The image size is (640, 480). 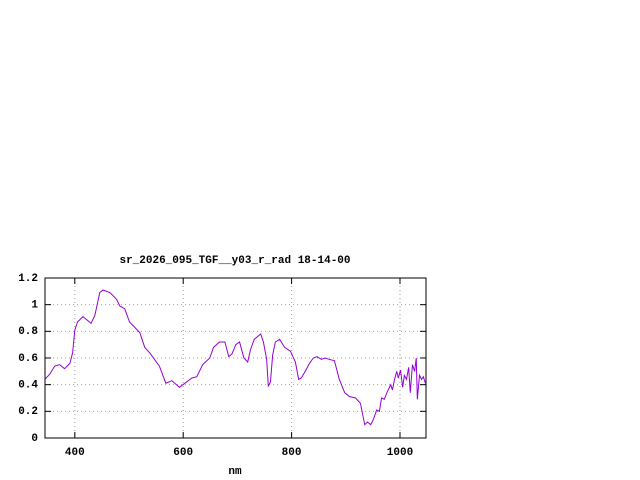 What do you see at coordinates (28, 359) in the screenshot?
I see `y-tick-label: 0.6` at bounding box center [28, 359].